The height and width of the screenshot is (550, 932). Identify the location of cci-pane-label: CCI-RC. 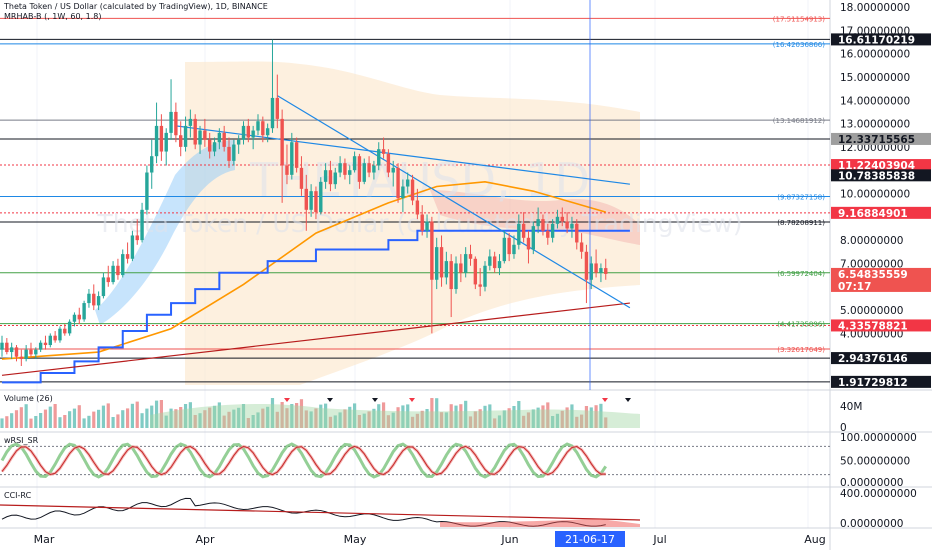
(18, 495).